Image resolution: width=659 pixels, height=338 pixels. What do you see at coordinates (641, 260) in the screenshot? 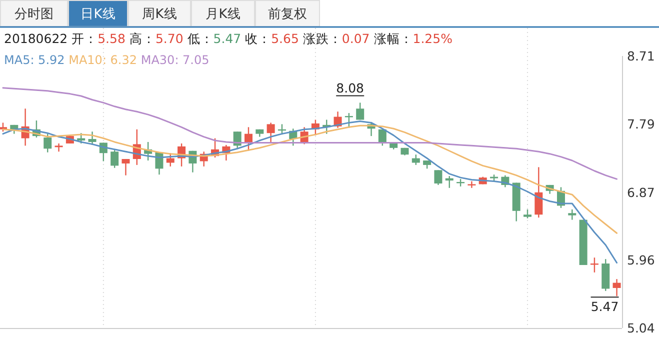
I see `y-tick-label: 5.96` at bounding box center [641, 260].